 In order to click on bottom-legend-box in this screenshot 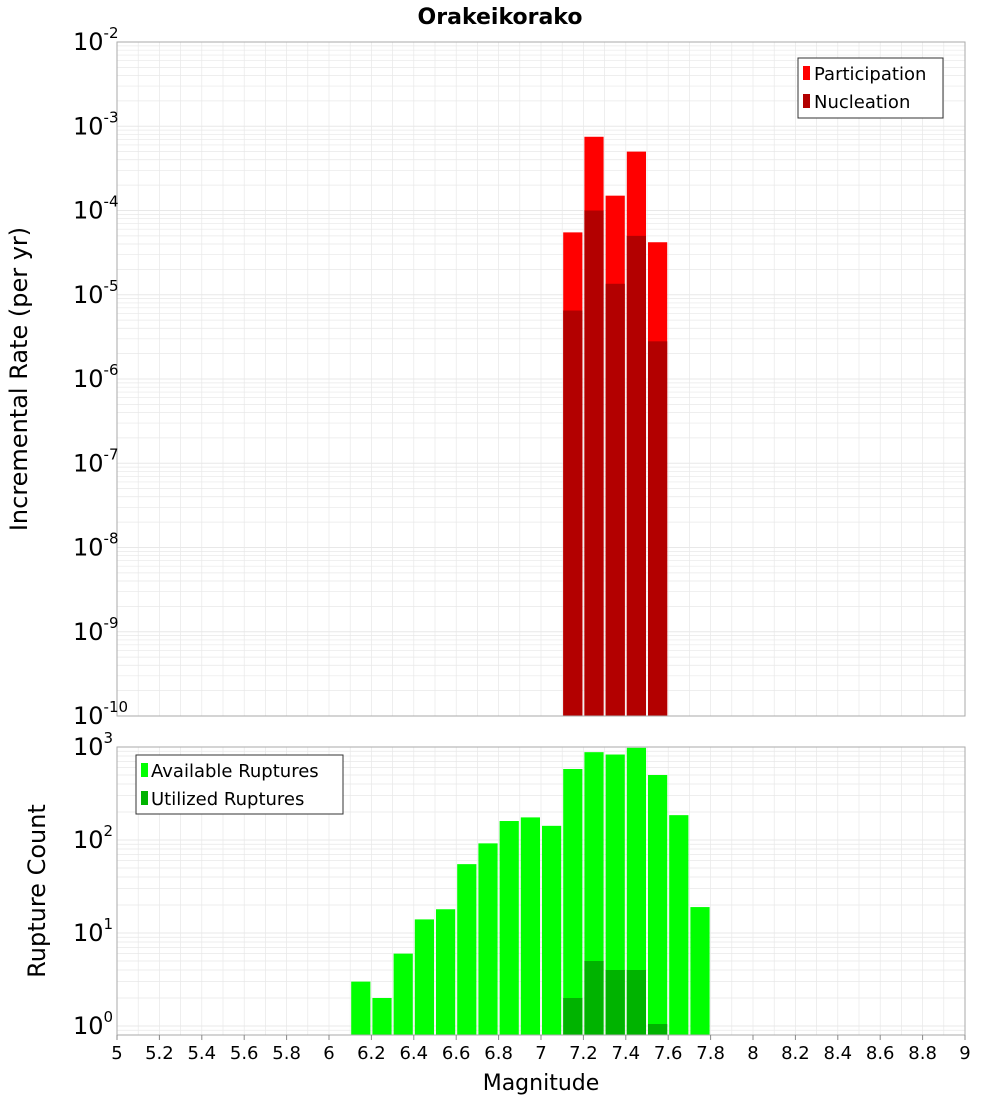, I will do `click(239, 784)`.